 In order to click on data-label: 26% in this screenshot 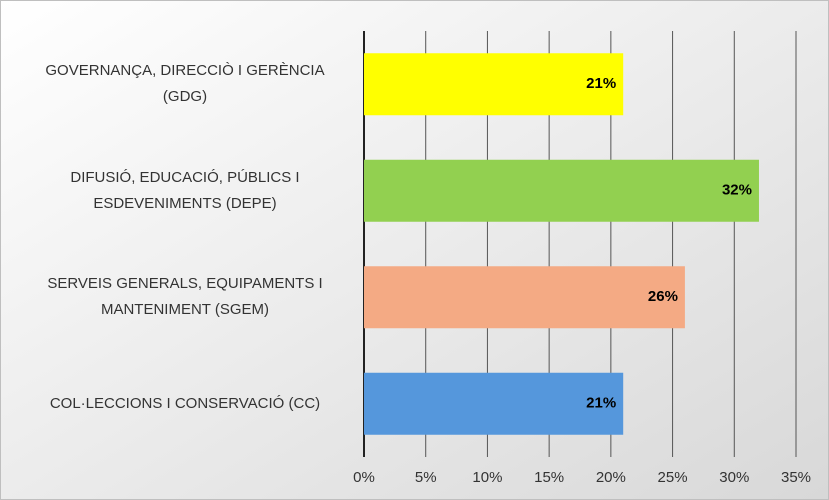, I will do `click(663, 296)`.